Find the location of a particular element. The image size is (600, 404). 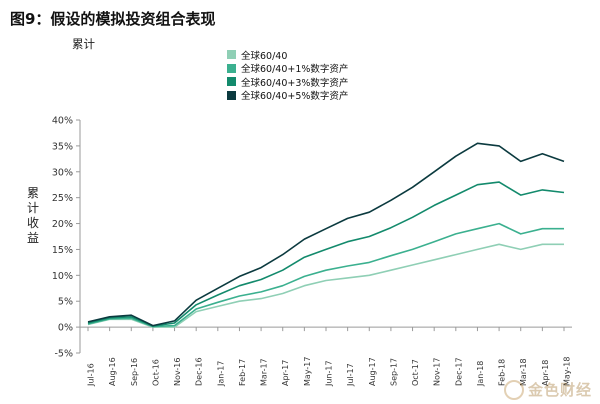

legend-label: 全球60/40 is located at coordinates (264, 56).